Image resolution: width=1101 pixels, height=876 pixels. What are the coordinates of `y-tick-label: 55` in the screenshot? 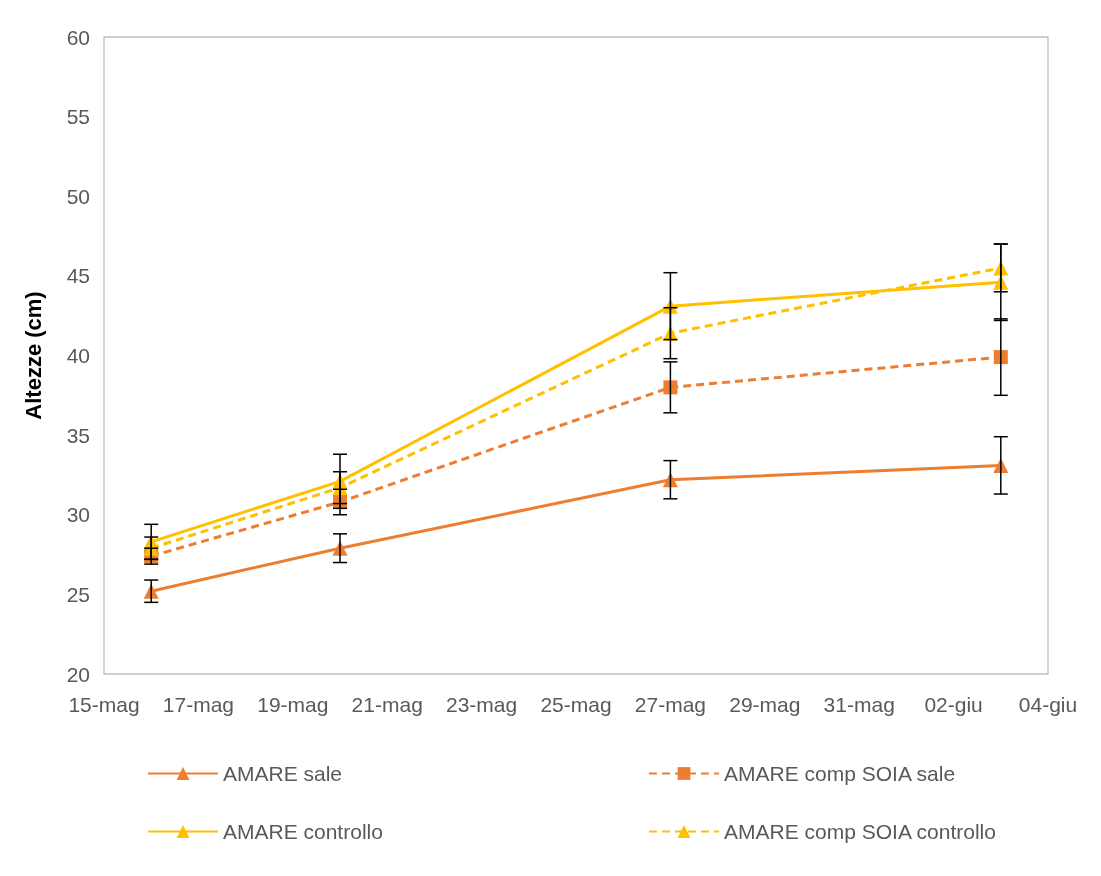 It's located at (78, 117).